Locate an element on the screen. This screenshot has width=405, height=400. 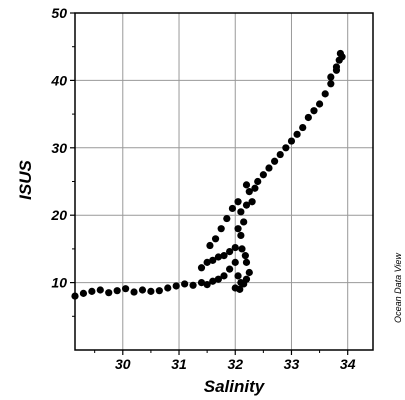
x-tick-label: 30 is located at coordinates (123, 364).